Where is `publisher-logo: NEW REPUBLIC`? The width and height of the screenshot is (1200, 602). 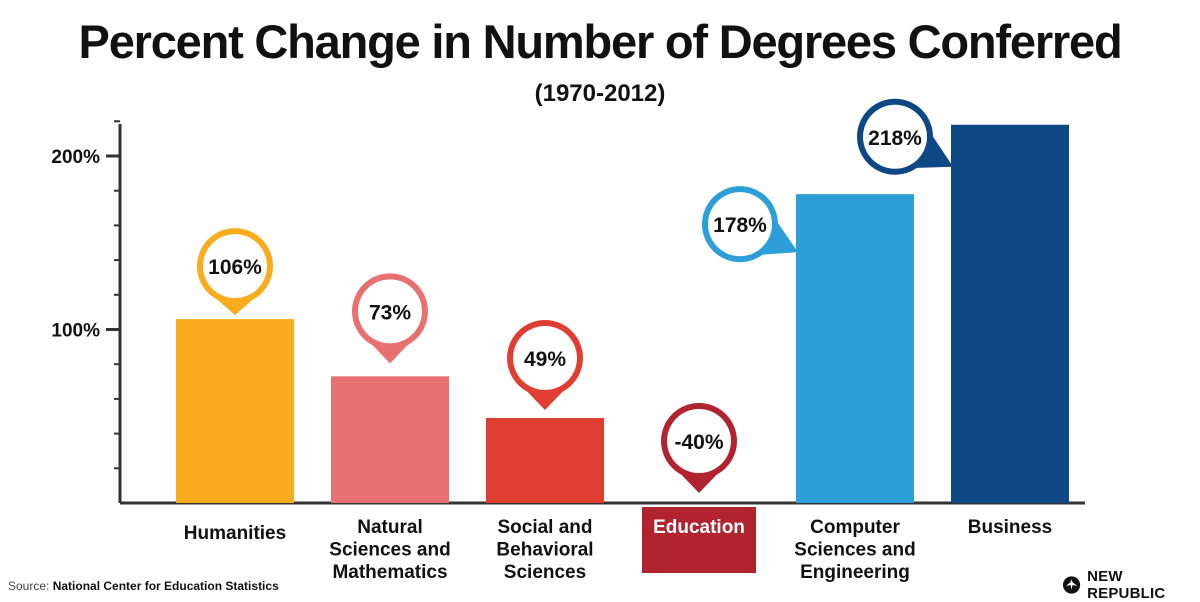 publisher-logo: NEW REPUBLIC is located at coordinates (1131, 585).